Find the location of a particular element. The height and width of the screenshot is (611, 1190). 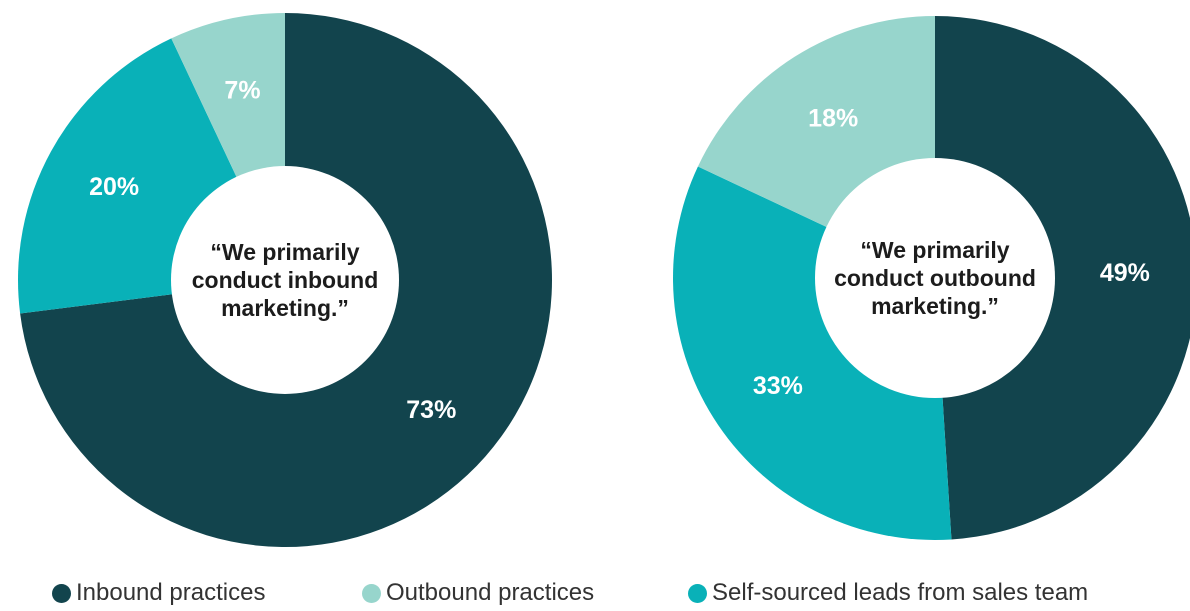

legend-item-self-sourced: Self-sourced leads from sales team is located at coordinates (888, 593).